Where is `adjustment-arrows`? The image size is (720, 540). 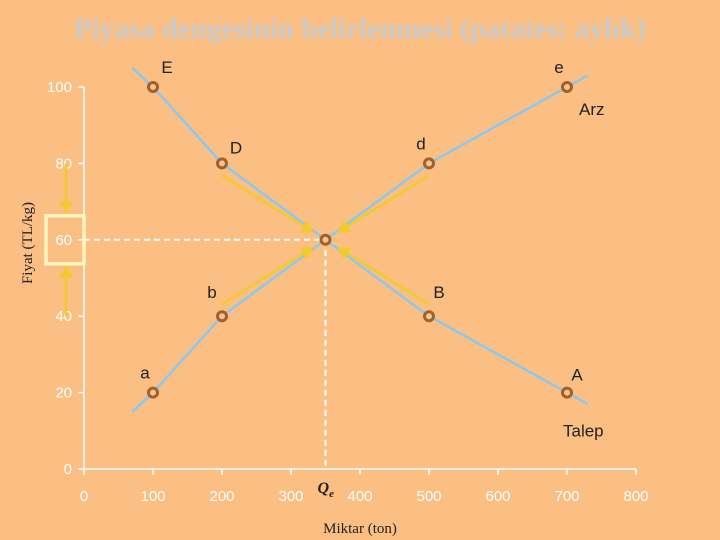 adjustment-arrows is located at coordinates (244, 240).